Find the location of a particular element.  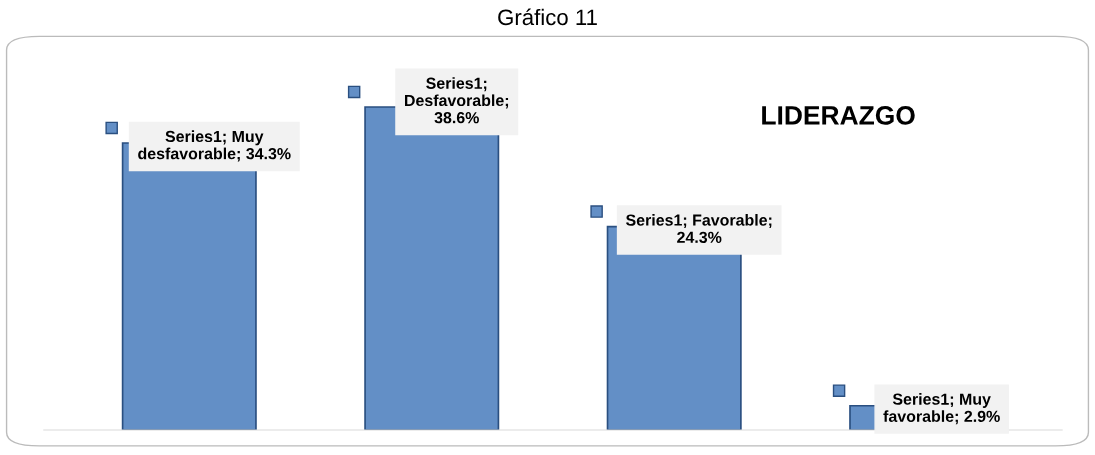

data-label: Series1; Muy favorable; 2.9% is located at coordinates (941, 409).